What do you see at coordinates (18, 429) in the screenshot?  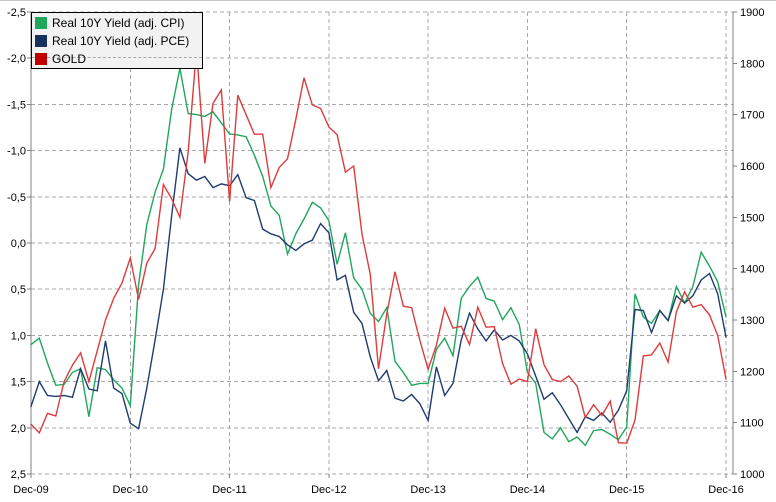 I see `left-axis-tick-label: 2,0` at bounding box center [18, 429].